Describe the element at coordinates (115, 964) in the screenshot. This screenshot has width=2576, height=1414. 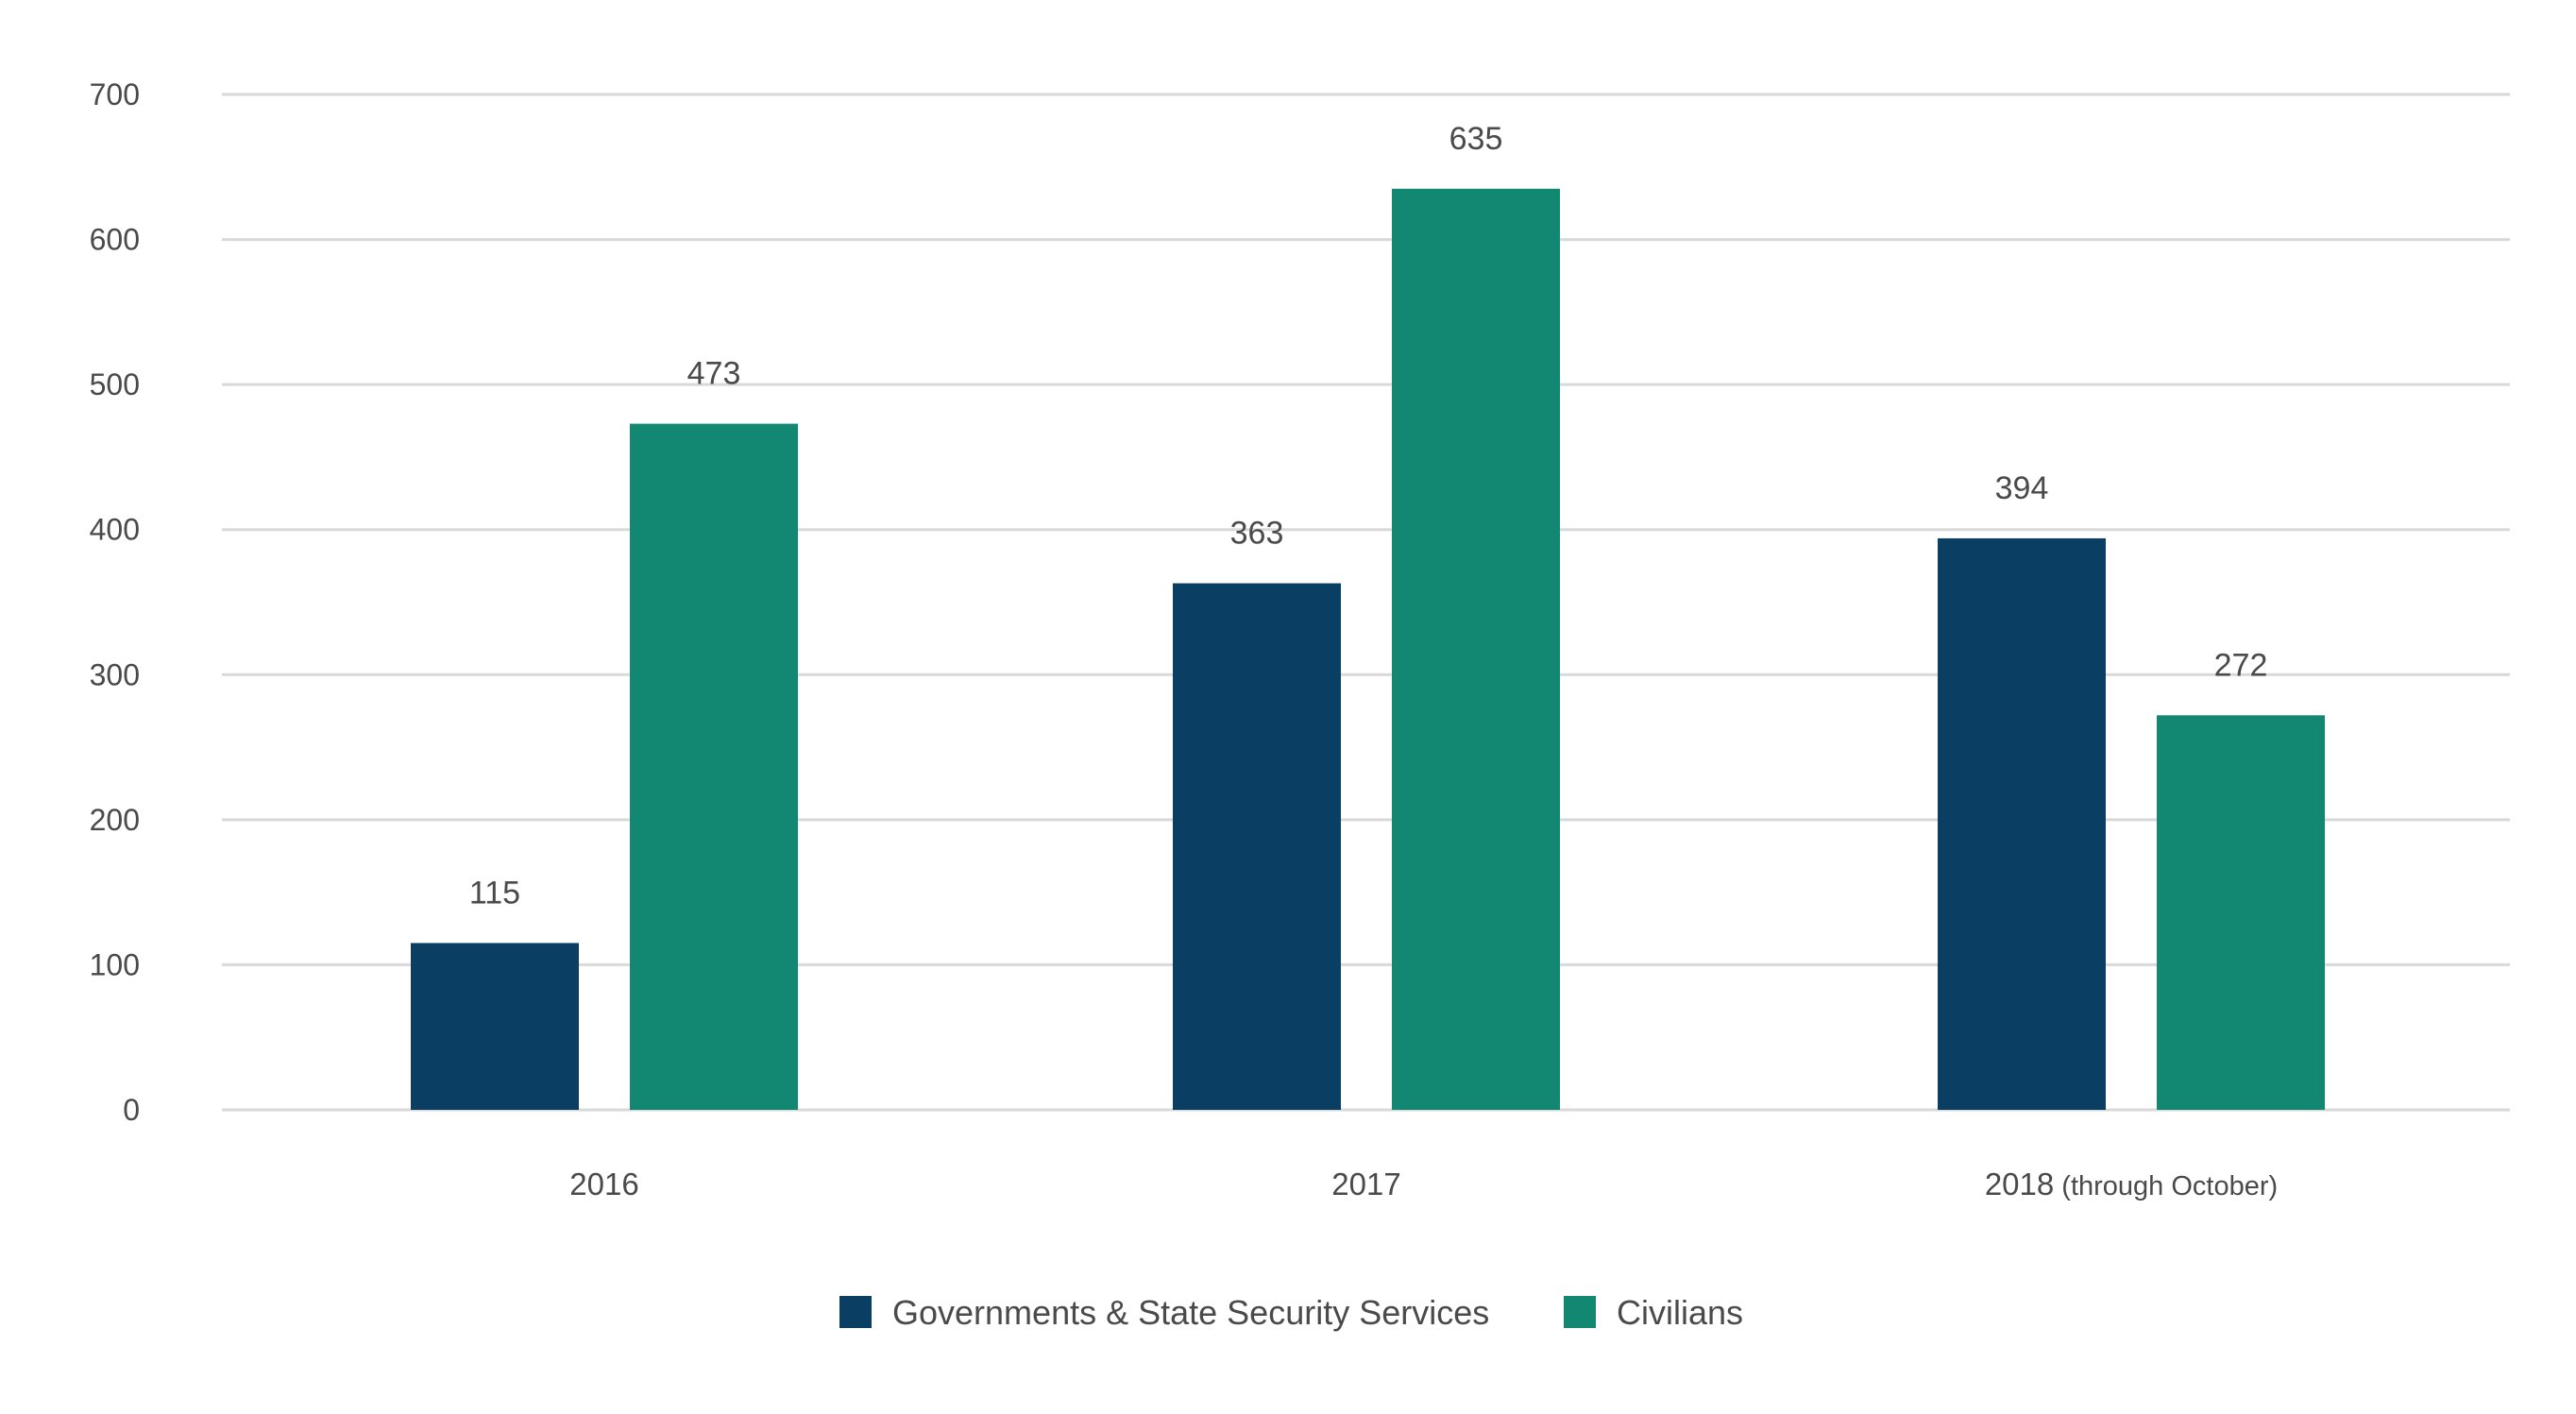
I see `y-tick-label-100: 100` at that location.